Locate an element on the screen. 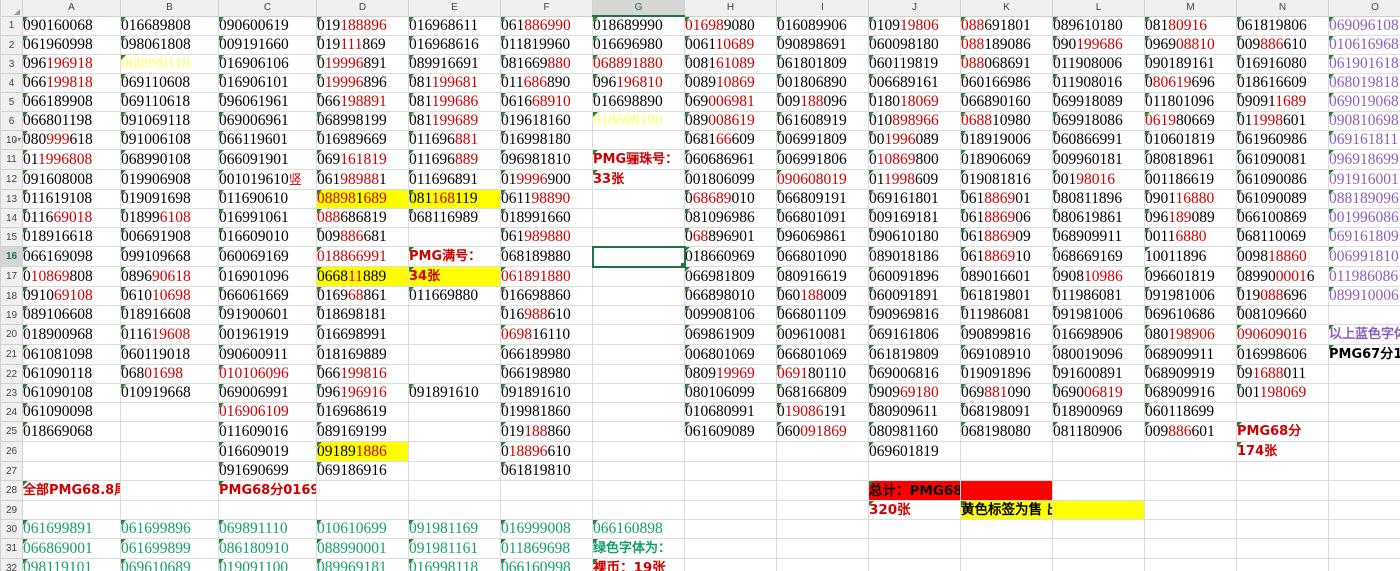 The width and height of the screenshot is (1400, 571). cell-L17: 090810986 is located at coordinates (1098, 276).